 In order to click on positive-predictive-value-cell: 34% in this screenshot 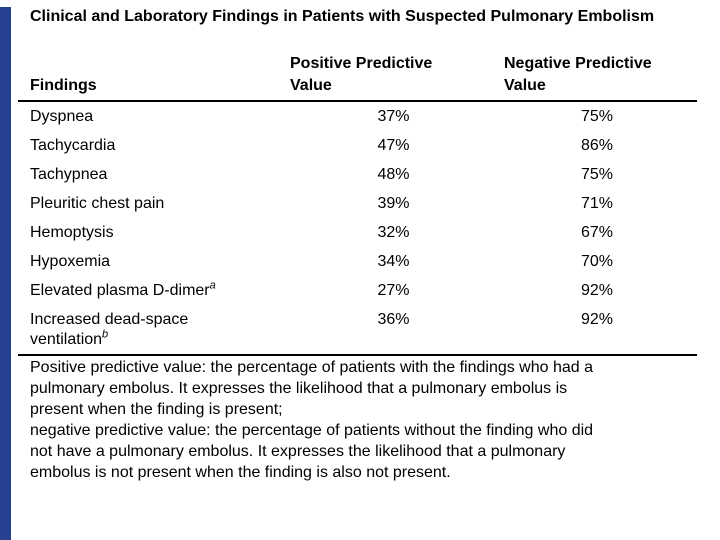, I will do `click(393, 261)`.